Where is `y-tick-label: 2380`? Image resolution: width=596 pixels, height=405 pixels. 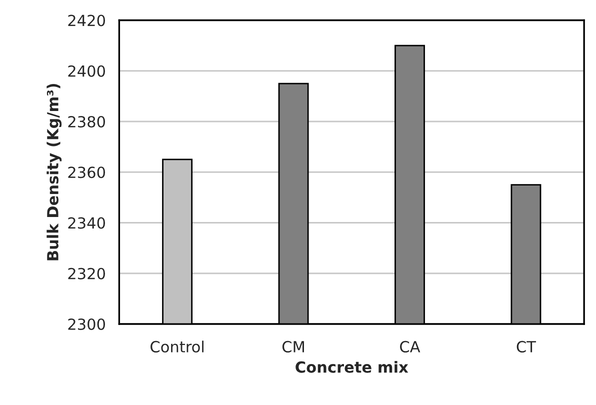 y-tick-label: 2380 is located at coordinates (86, 122).